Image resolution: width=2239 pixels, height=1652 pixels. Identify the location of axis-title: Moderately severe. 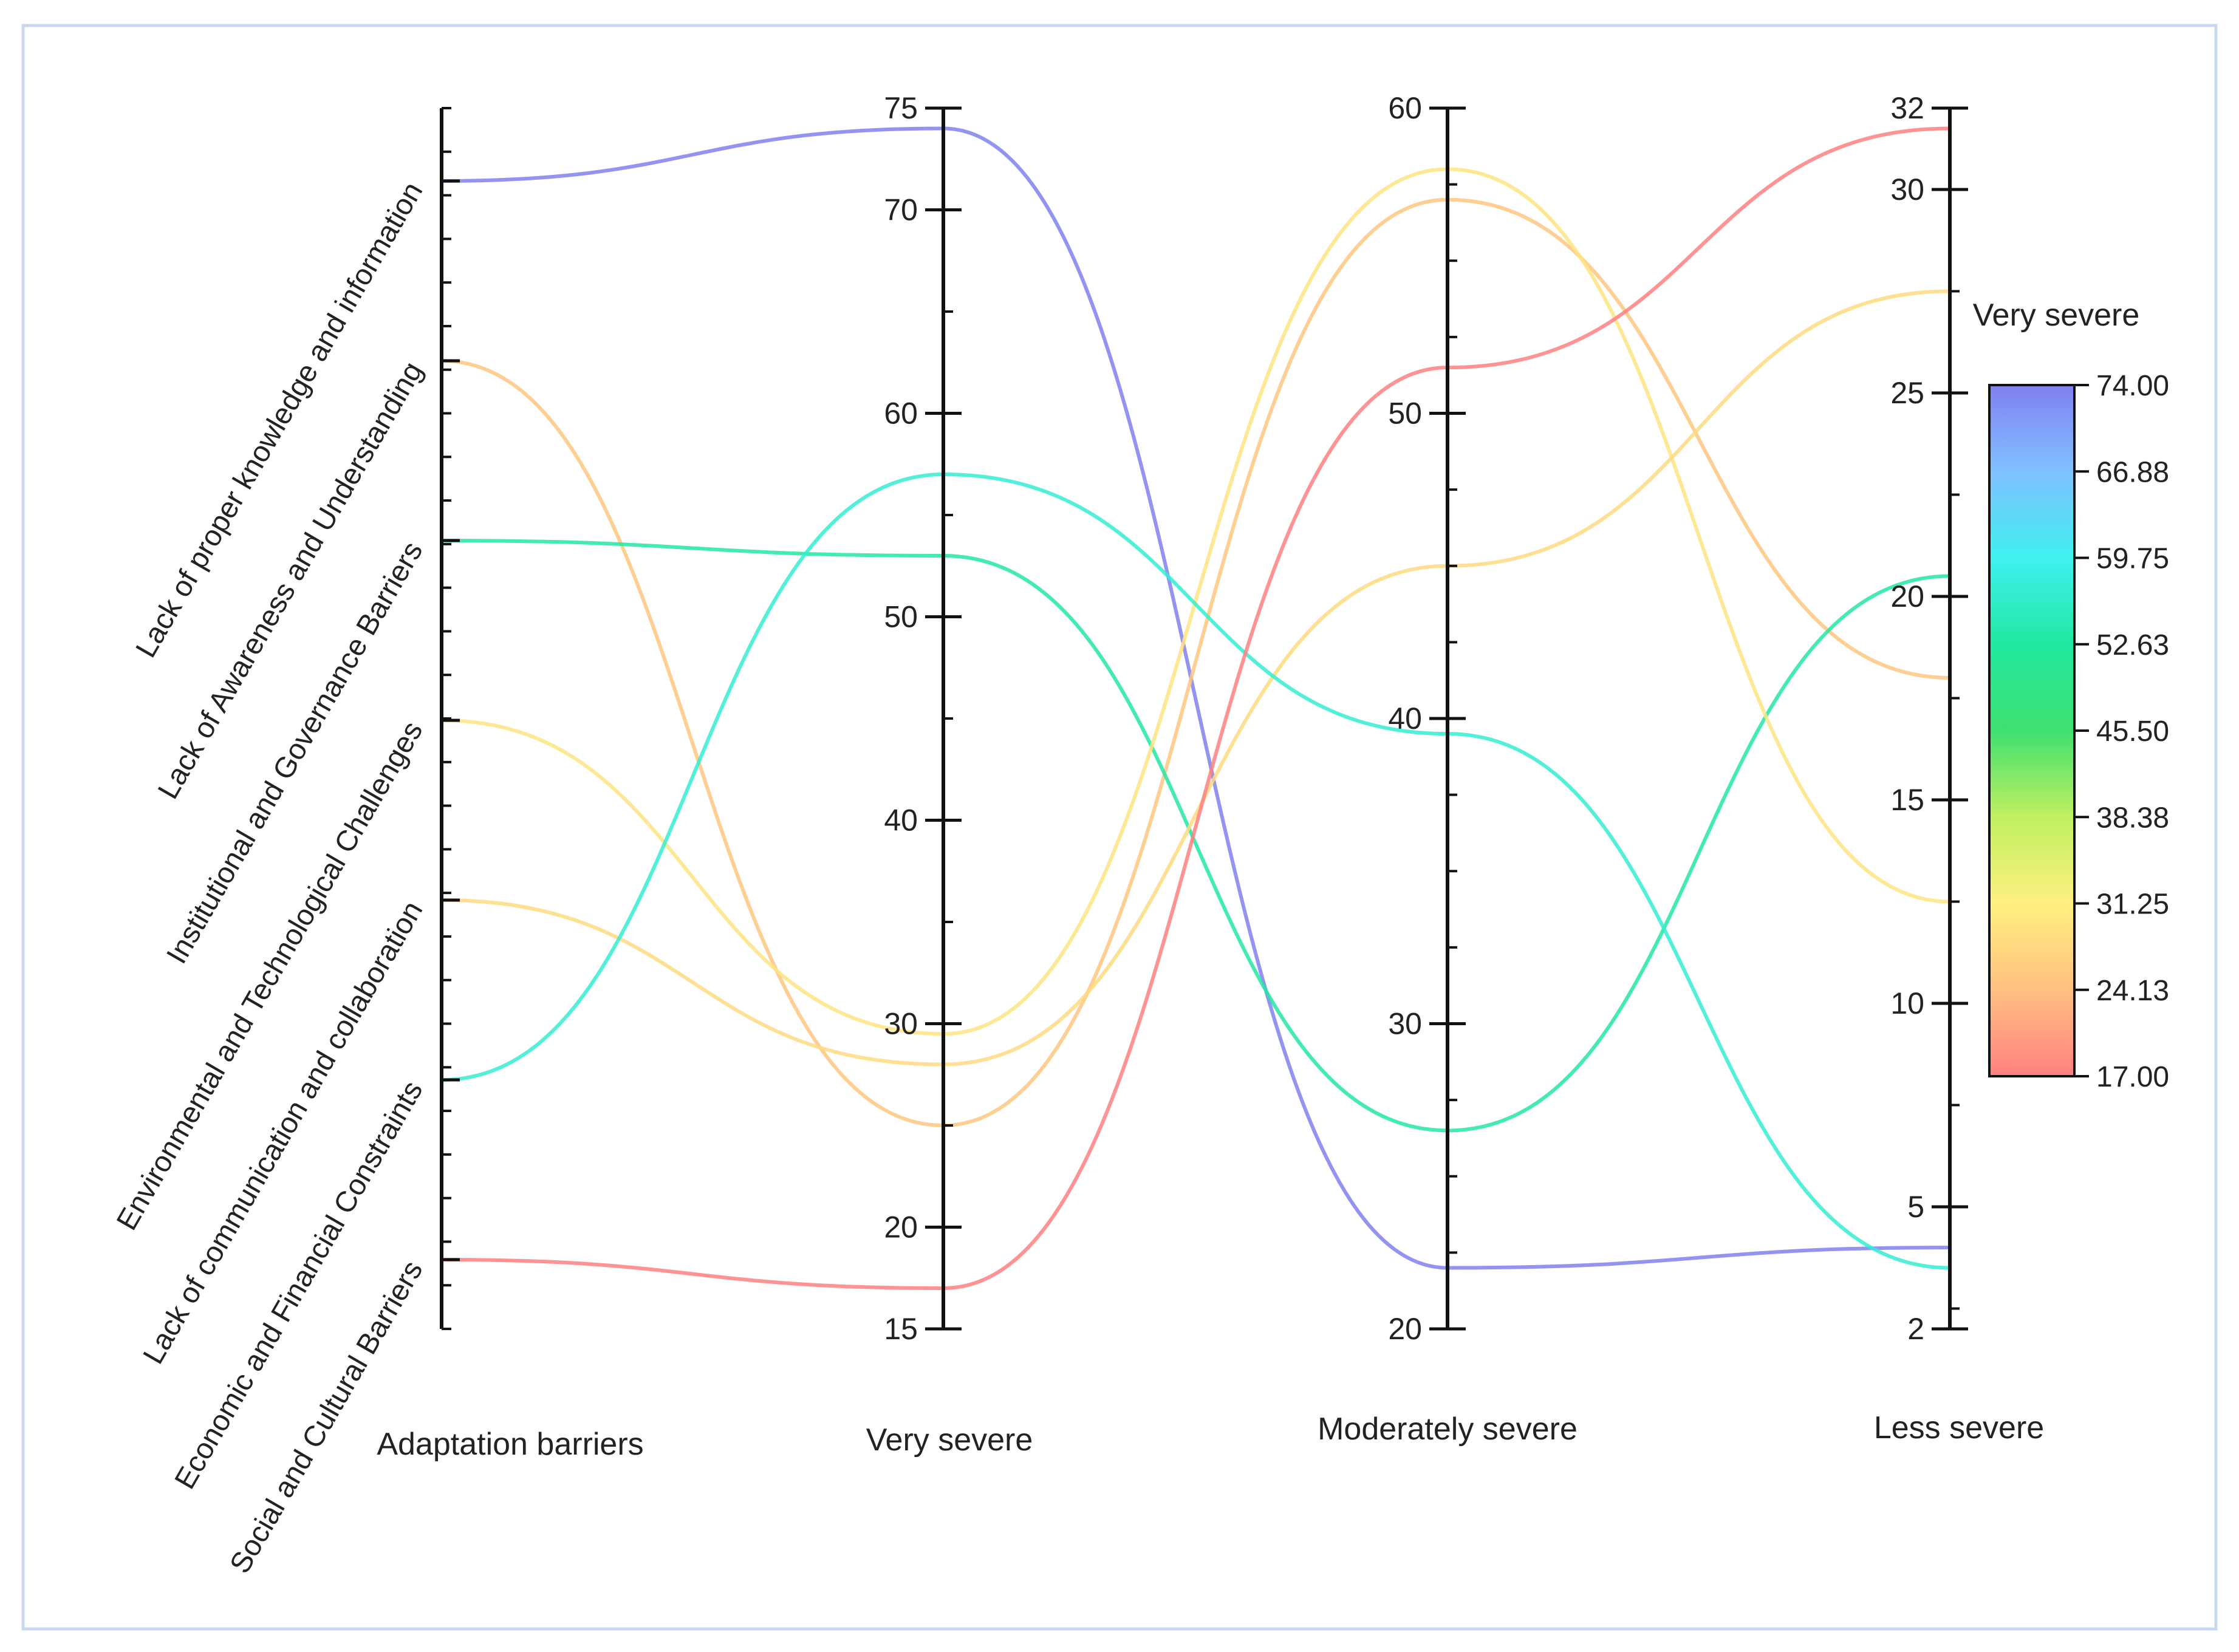
(1448, 1429).